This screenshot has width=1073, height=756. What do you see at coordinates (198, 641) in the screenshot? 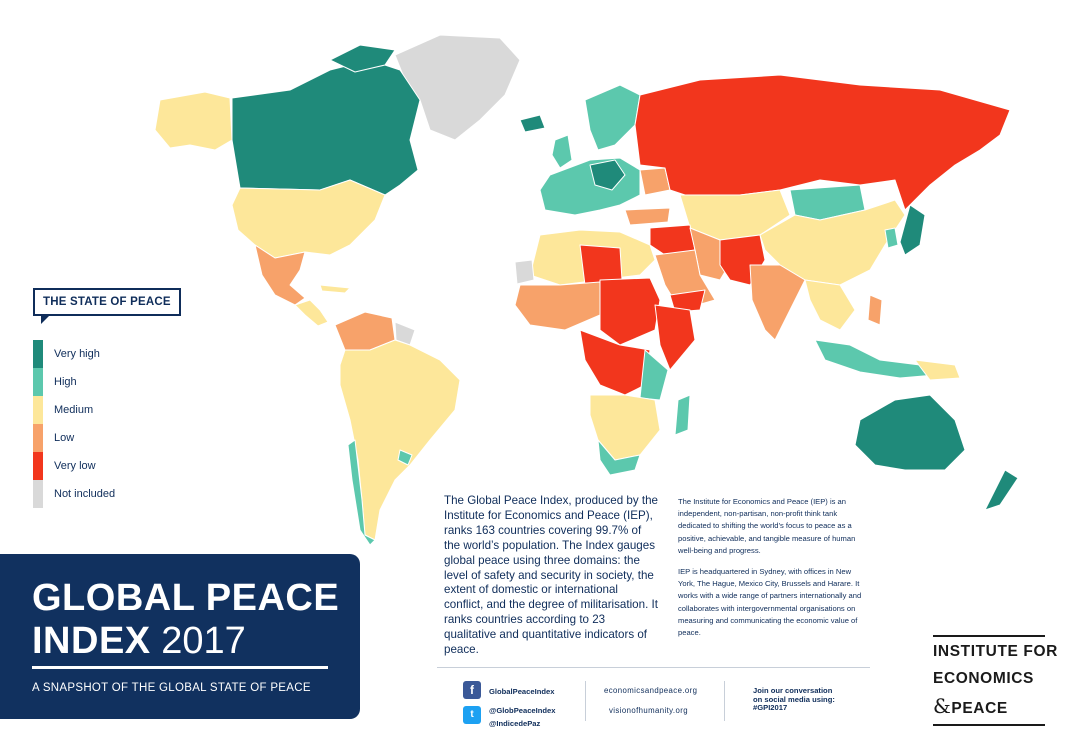
I see `report-title-year: 2017` at bounding box center [198, 641].